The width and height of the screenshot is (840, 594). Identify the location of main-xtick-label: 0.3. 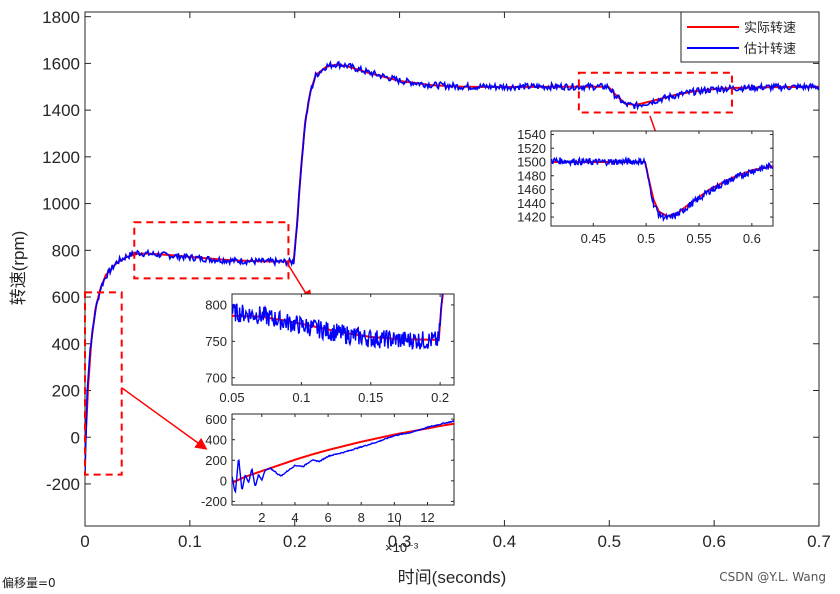
(400, 541).